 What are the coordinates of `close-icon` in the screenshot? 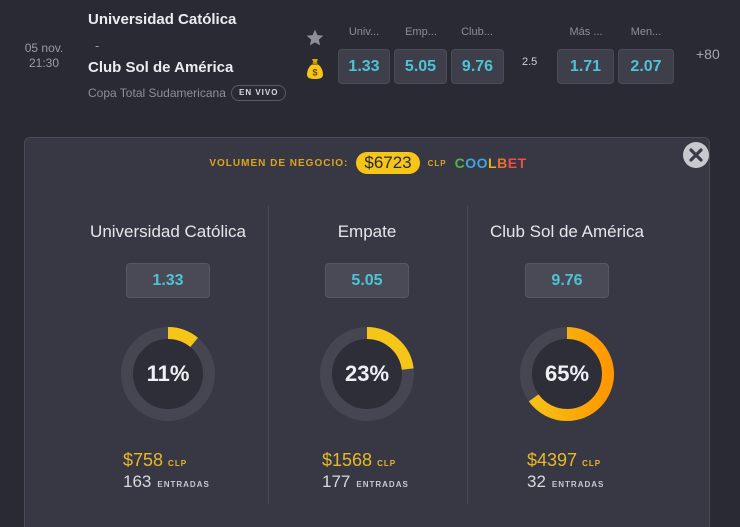 It's located at (696, 155).